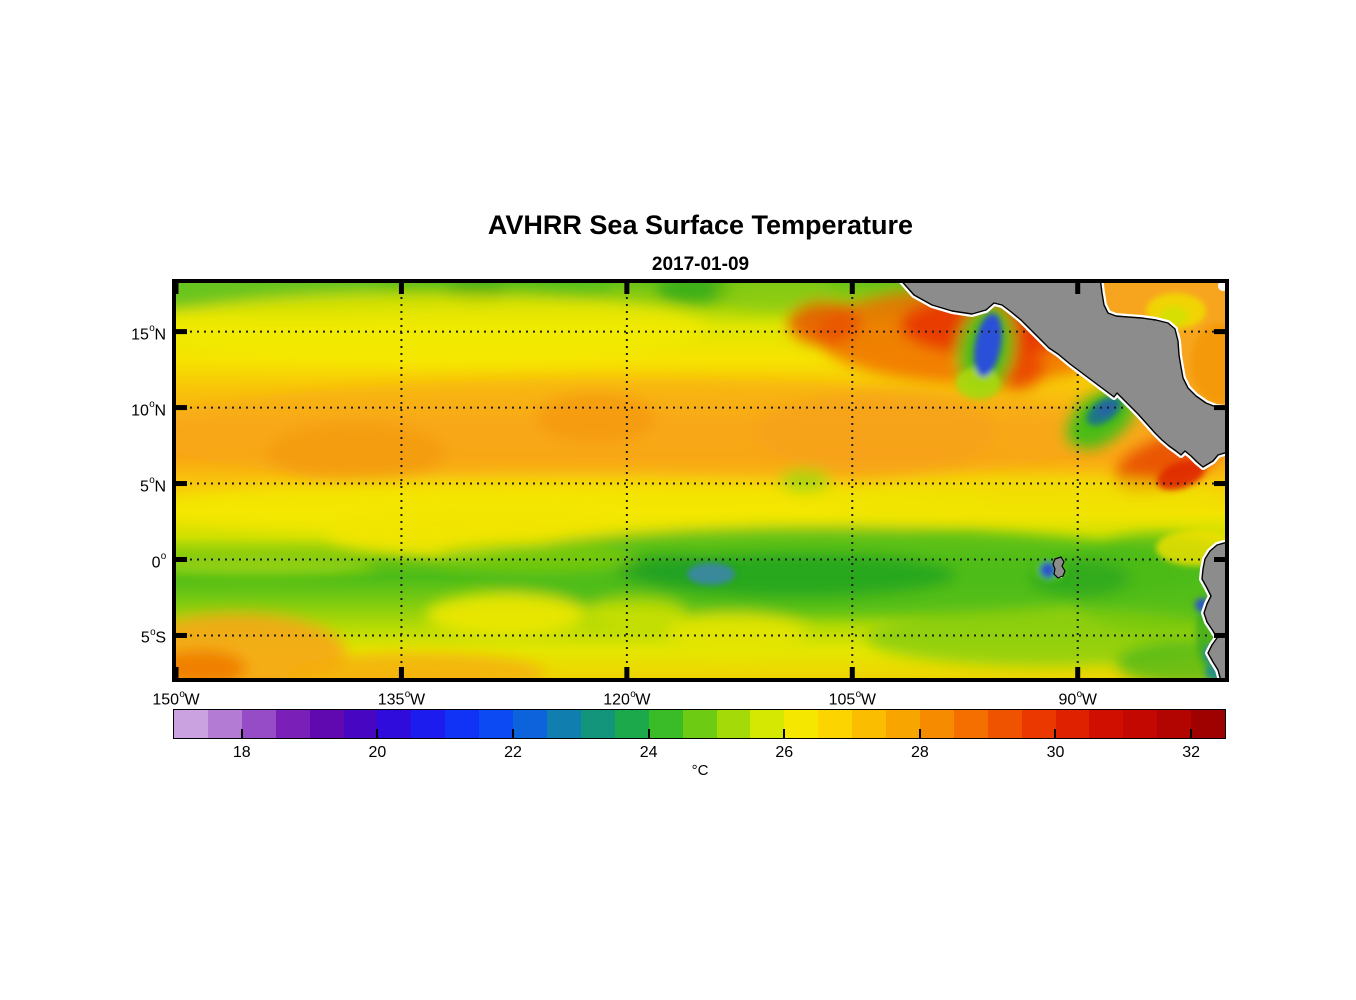  What do you see at coordinates (1077, 698) in the screenshot?
I see `lon-tick-label: 90oW` at bounding box center [1077, 698].